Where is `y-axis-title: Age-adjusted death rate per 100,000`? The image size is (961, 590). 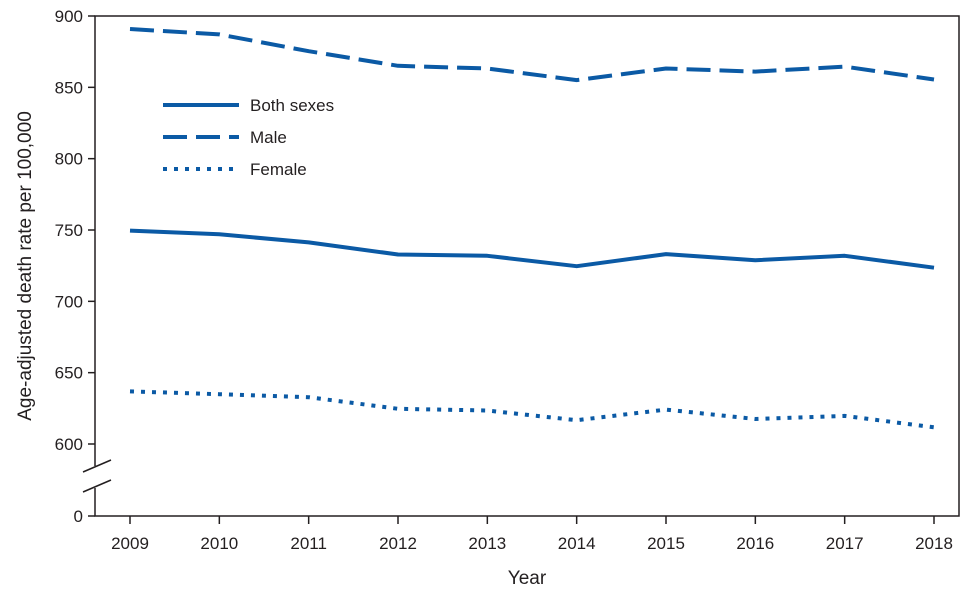
y-axis-title: Age-adjusted death rate per 100,000 is located at coordinates (25, 266).